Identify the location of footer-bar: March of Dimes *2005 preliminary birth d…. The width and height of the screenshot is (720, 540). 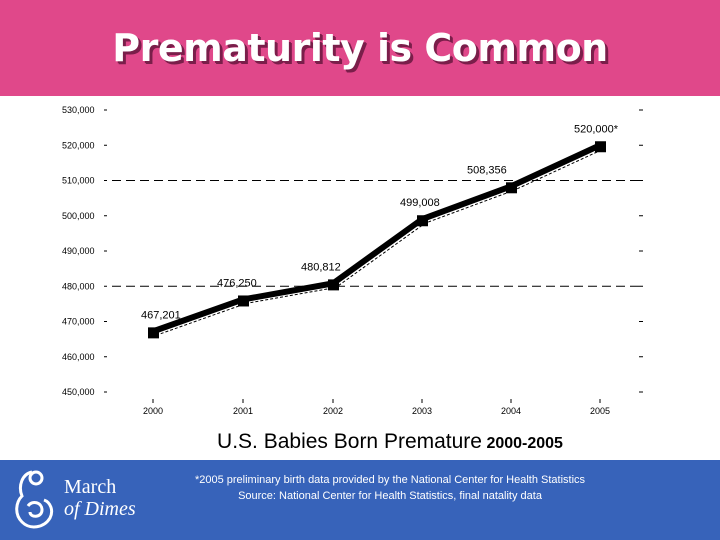
(360, 500).